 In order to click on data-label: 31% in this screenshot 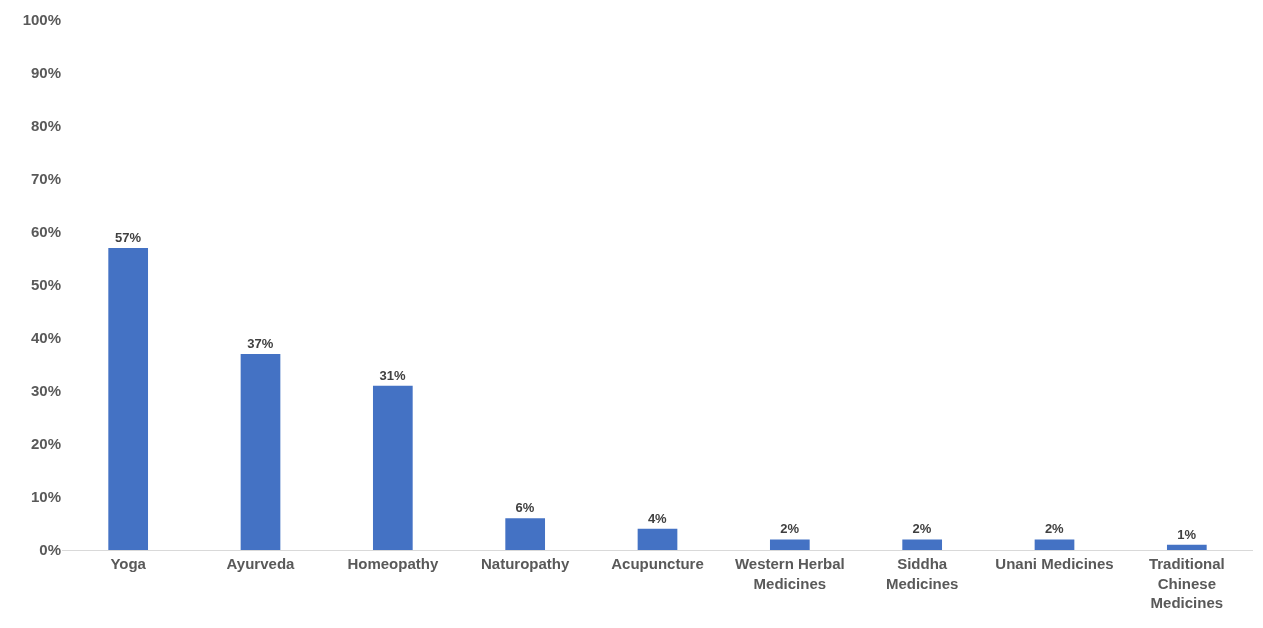, I will do `click(393, 375)`.